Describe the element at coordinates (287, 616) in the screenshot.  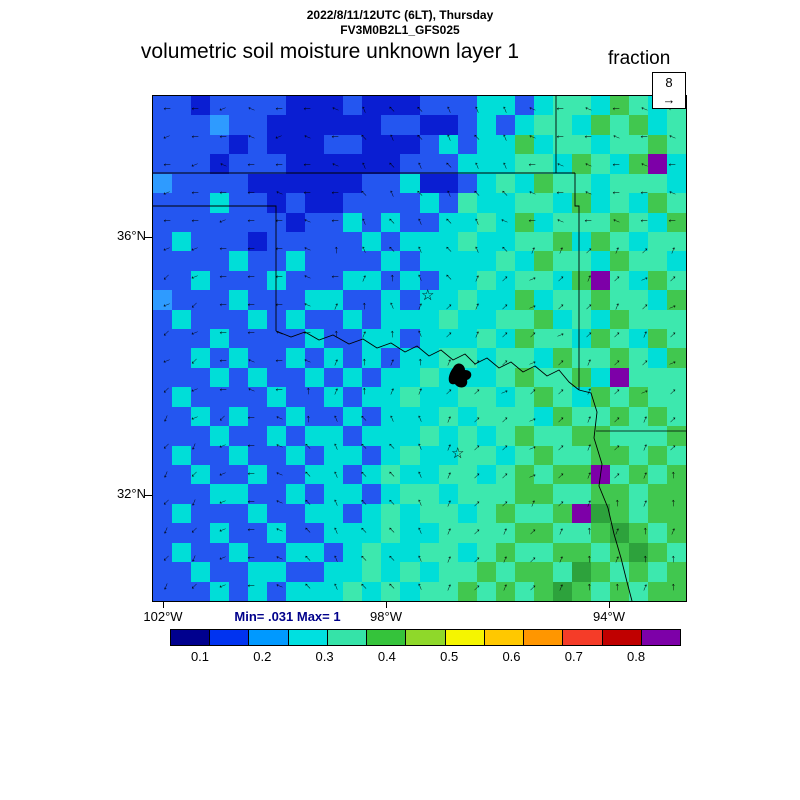
I see `minmax-label: Min= .031 Max= 1` at that location.